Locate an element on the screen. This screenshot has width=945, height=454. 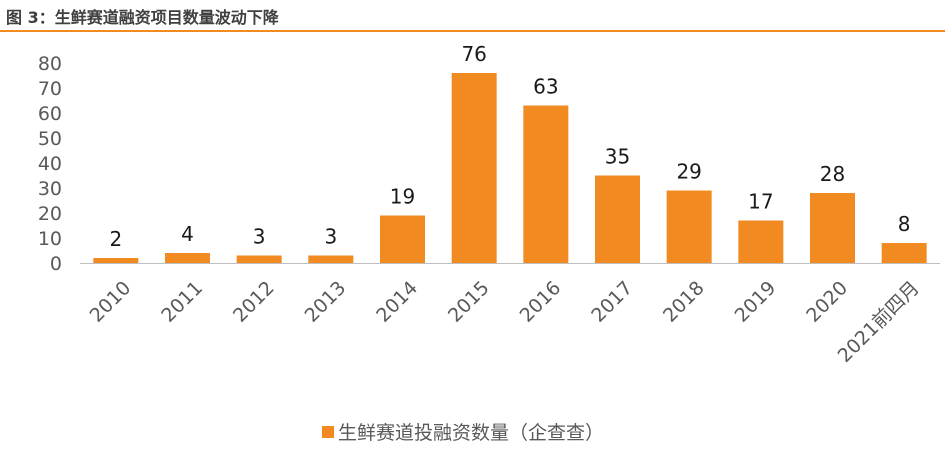
x-tick-label: 2015 is located at coordinates (469, 302).